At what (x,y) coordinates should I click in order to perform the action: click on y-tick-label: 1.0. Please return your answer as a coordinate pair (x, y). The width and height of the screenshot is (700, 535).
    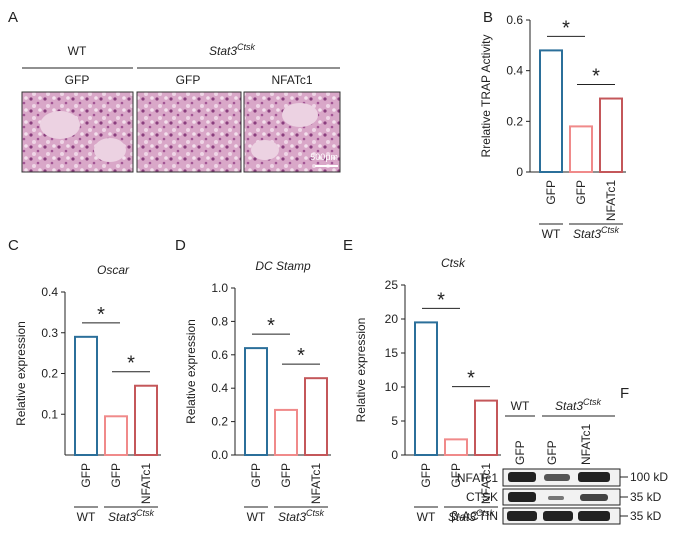
    Looking at the image, I should click on (219, 288).